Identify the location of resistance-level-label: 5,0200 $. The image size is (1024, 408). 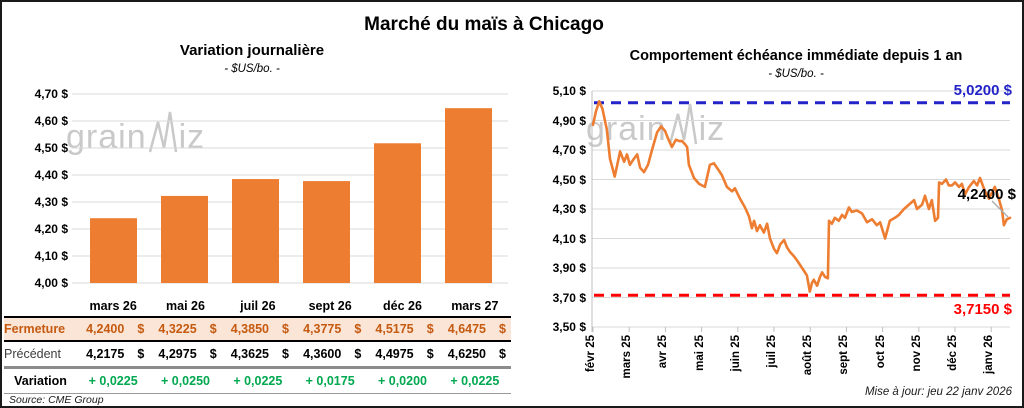
(982, 90).